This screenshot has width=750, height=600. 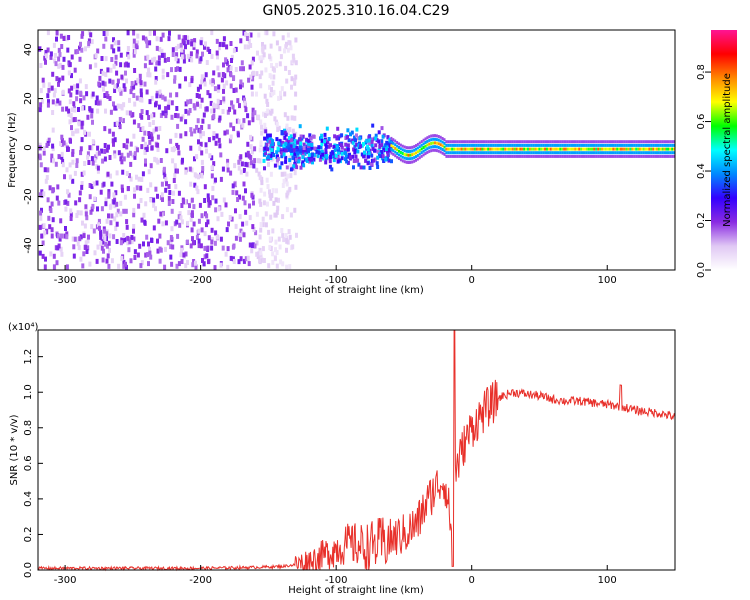 I want to click on spectrogram-cell-1933, so click(x=270, y=135).